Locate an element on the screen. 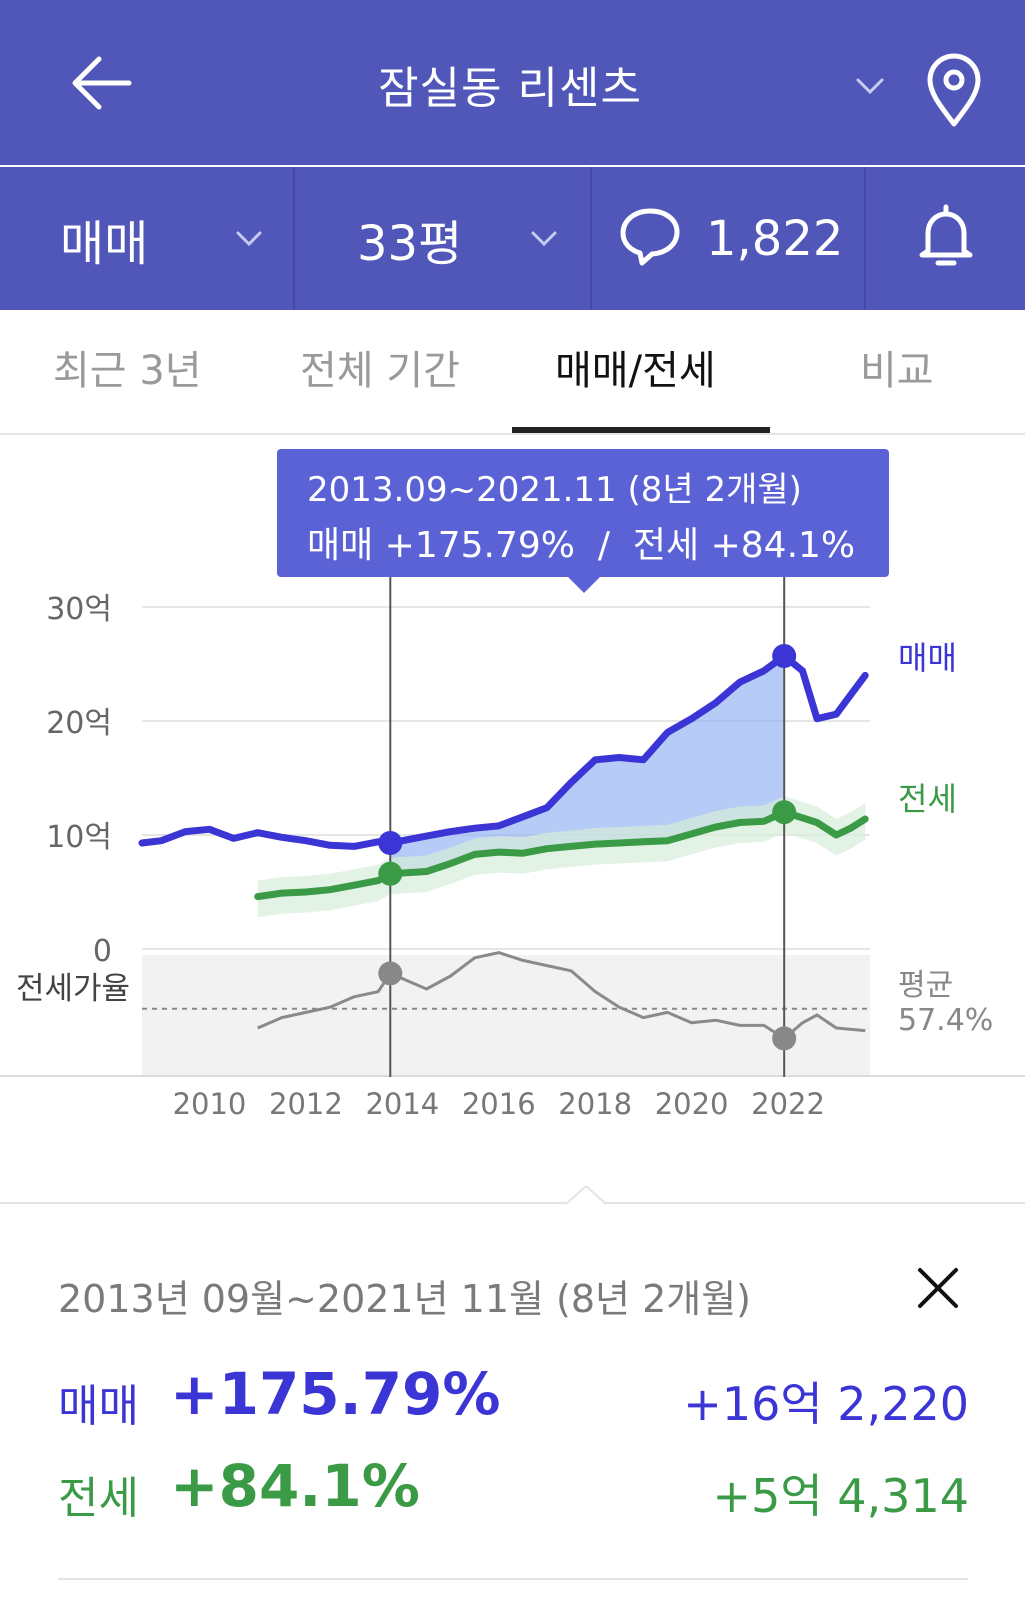 The height and width of the screenshot is (1604, 1025). x-tick-label: 2010 is located at coordinates (210, 1104).